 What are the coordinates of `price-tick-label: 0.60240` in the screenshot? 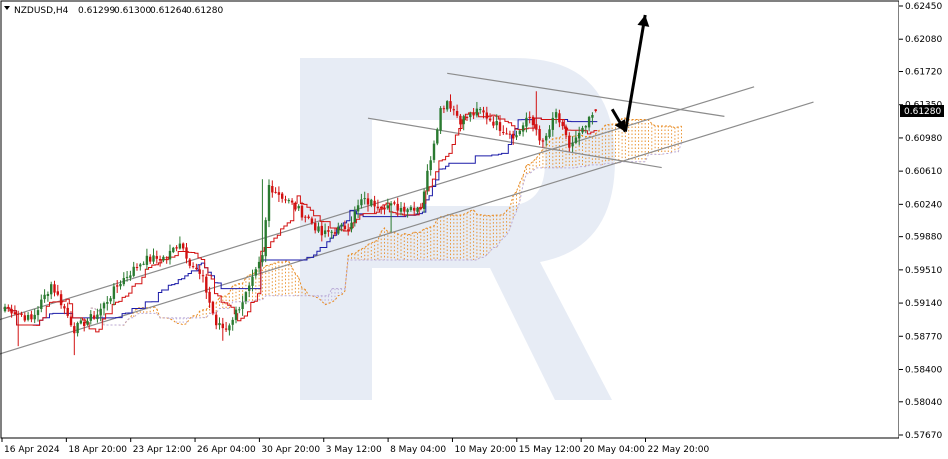 It's located at (923, 205).